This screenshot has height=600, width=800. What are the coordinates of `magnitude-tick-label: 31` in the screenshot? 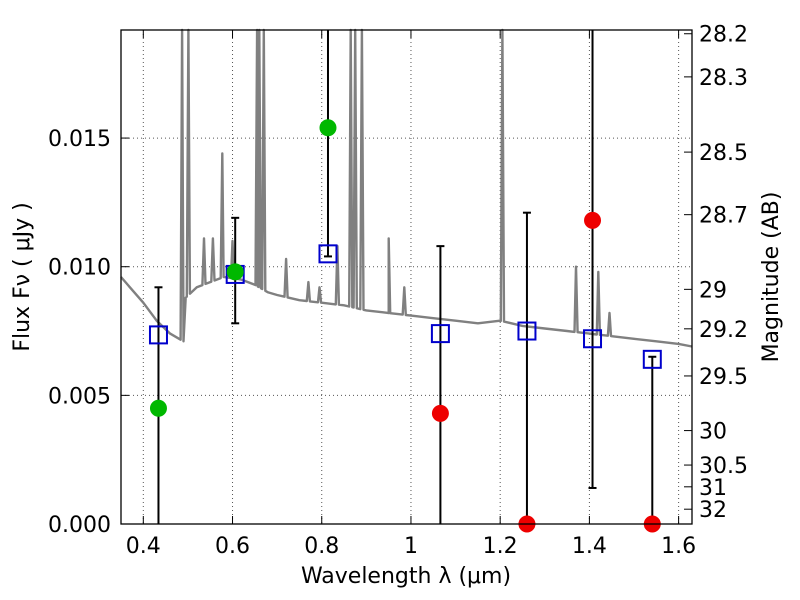 It's located at (713, 488).